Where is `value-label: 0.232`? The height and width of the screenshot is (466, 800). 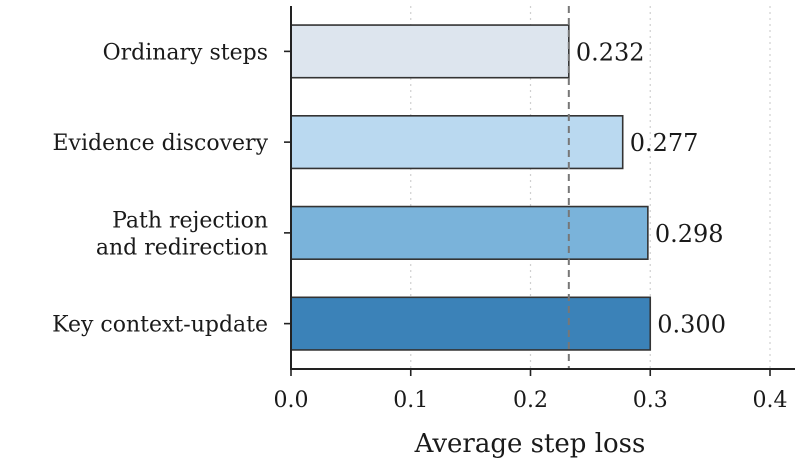 value-label: 0.232 is located at coordinates (610, 52).